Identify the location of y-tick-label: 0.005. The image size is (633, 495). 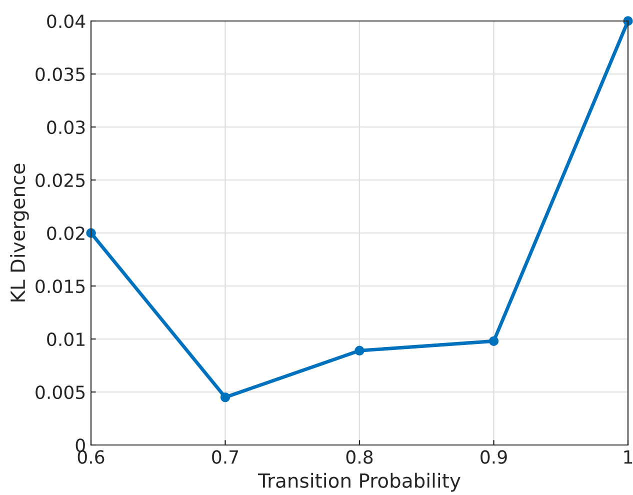
(60, 392).